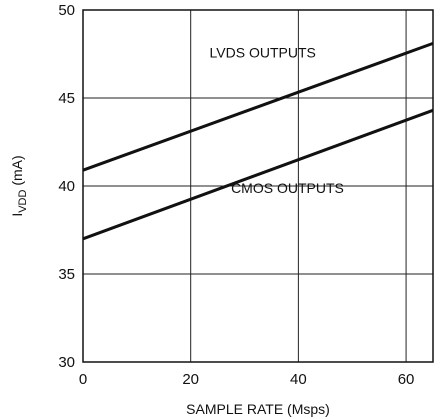 This screenshot has width=442, height=419. What do you see at coordinates (66, 274) in the screenshot?
I see `y-tick-label: 35` at bounding box center [66, 274].